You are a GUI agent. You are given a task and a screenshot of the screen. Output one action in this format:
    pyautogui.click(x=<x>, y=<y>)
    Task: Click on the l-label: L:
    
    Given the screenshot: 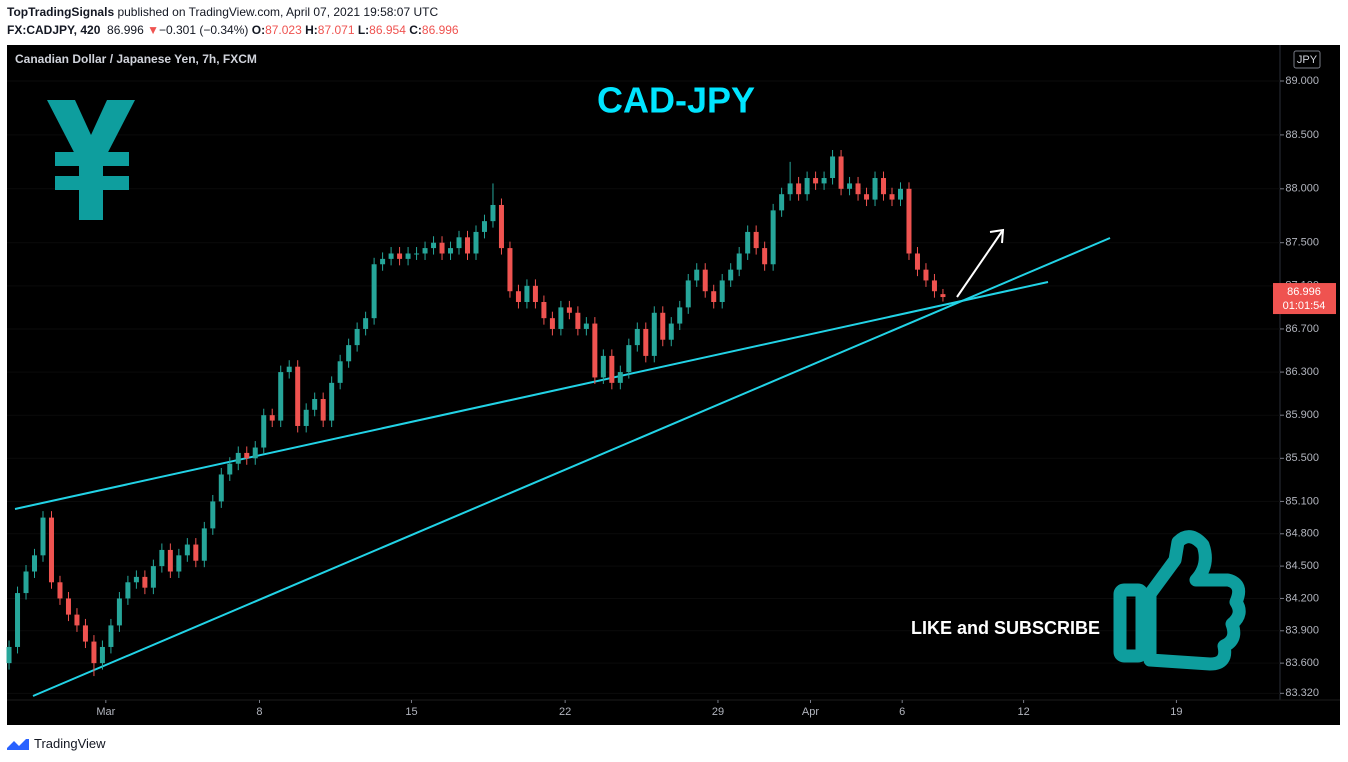 What is the action you would take?
    pyautogui.click(x=363, y=30)
    